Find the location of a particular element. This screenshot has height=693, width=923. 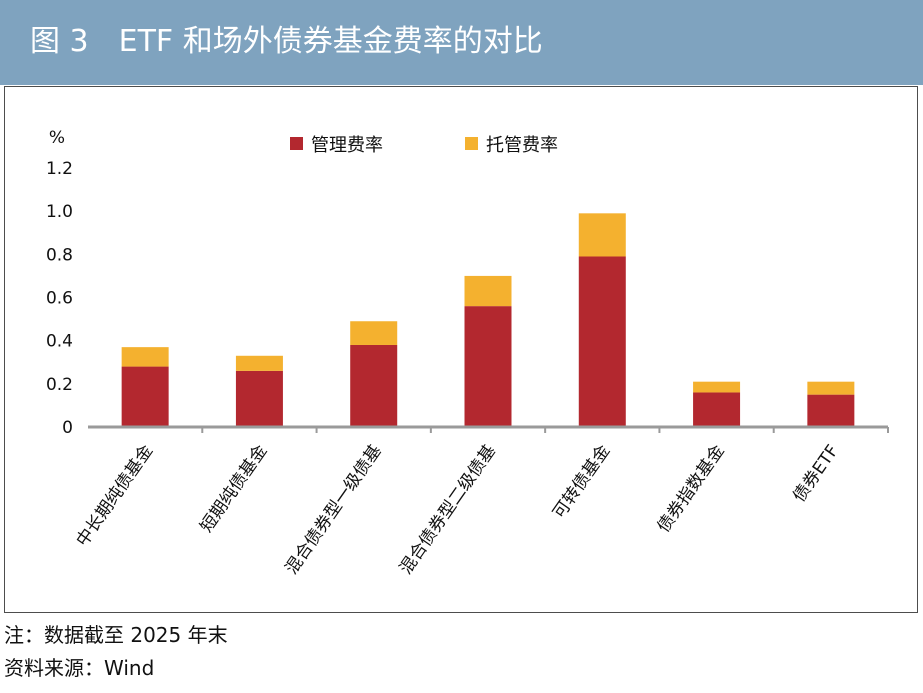

legend-label-management: 管理费率 is located at coordinates (347, 145).